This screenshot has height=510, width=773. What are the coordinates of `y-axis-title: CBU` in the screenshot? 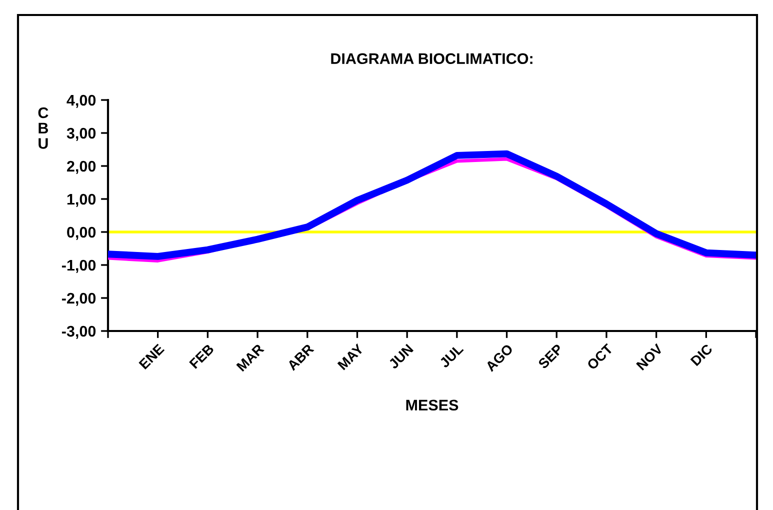 It's located at (43, 128).